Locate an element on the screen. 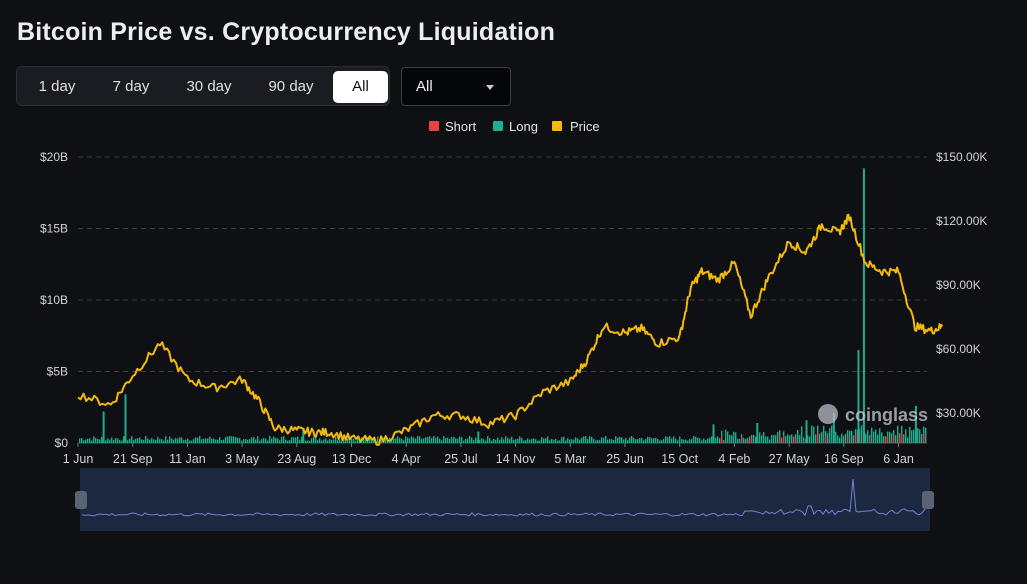  tab-30-day: 30 day is located at coordinates (209, 86).